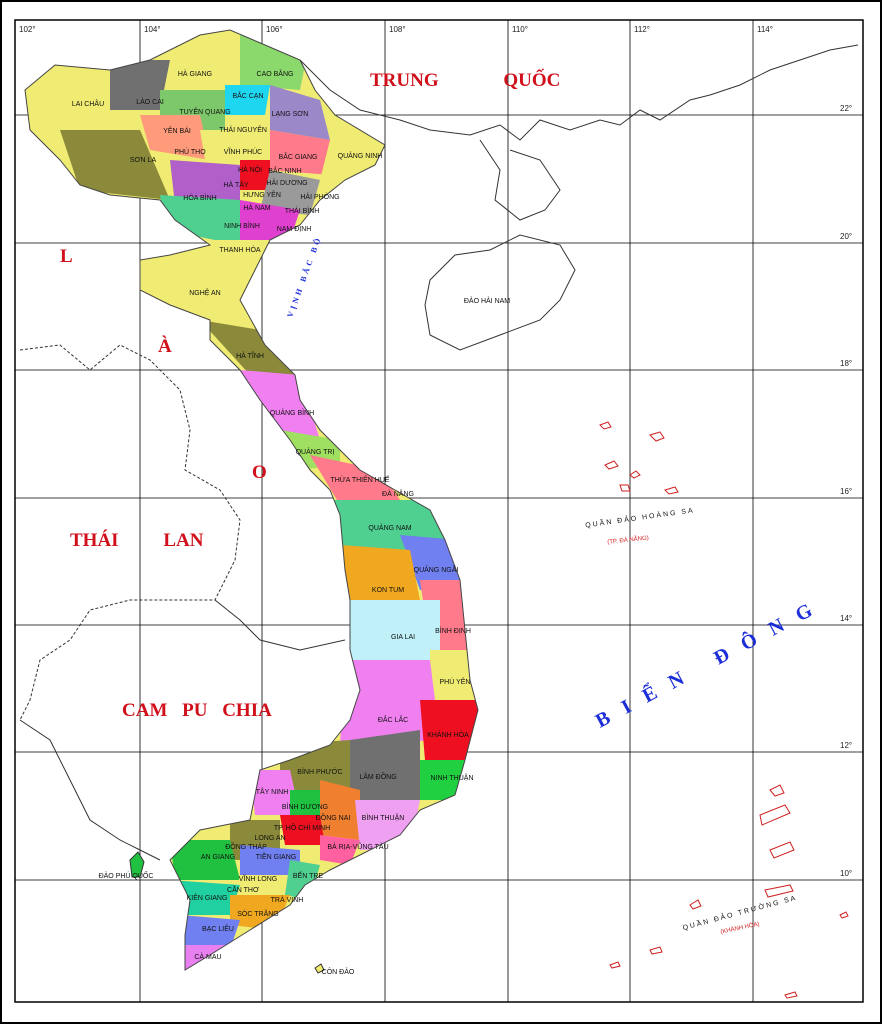  Describe the element at coordinates (292, 412) in the screenshot. I see `province-label: QUẢNG BÌNH` at that location.